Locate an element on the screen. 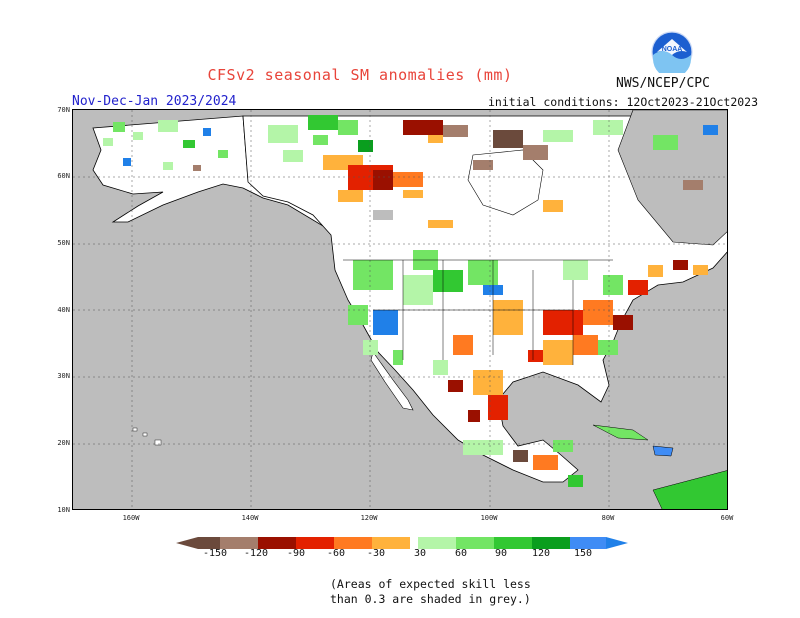 Image resolution: width=800 pixels, height=618 pixels. lat-label: 50N is located at coordinates (63, 243).